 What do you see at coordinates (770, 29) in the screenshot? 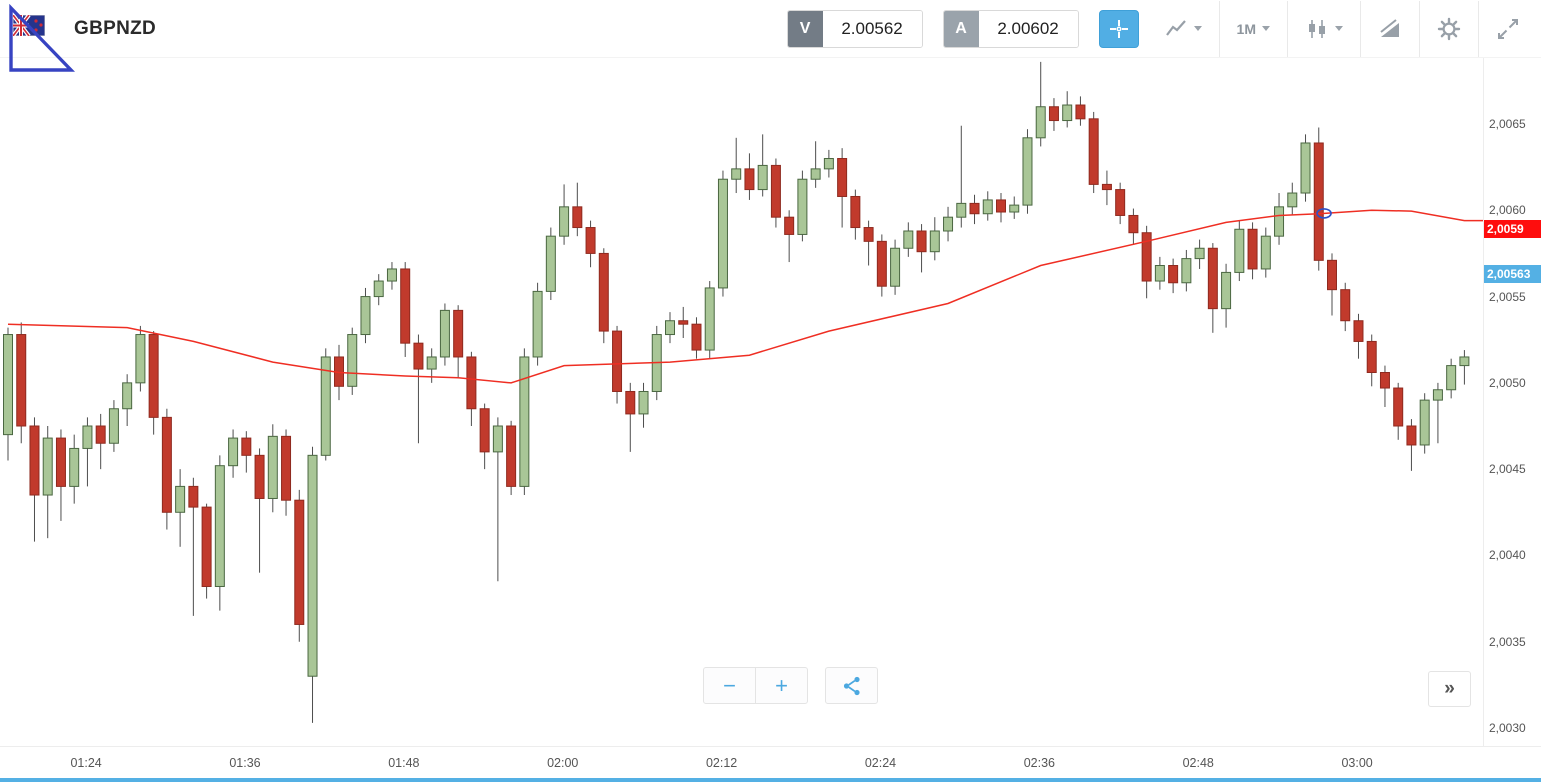
I see `header: GBPNZD V 2.00562 A 2.00602` at bounding box center [770, 29].